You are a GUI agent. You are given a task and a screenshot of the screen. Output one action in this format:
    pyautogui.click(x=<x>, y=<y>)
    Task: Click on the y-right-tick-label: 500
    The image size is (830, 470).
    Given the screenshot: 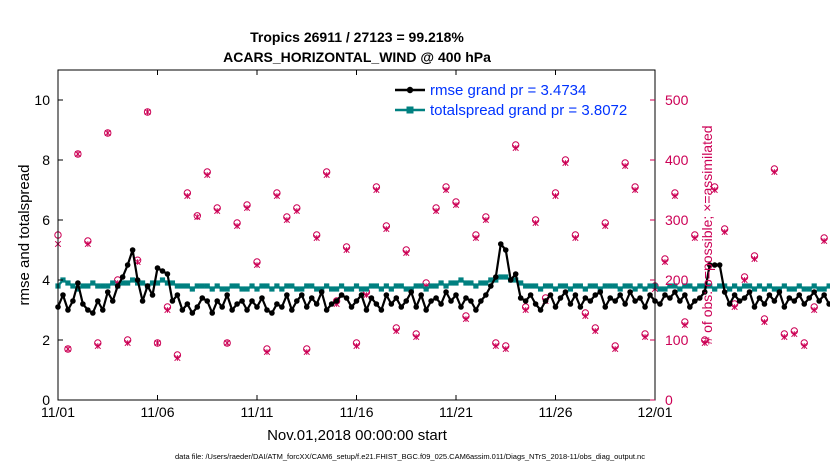 What is the action you would take?
    pyautogui.click(x=677, y=100)
    